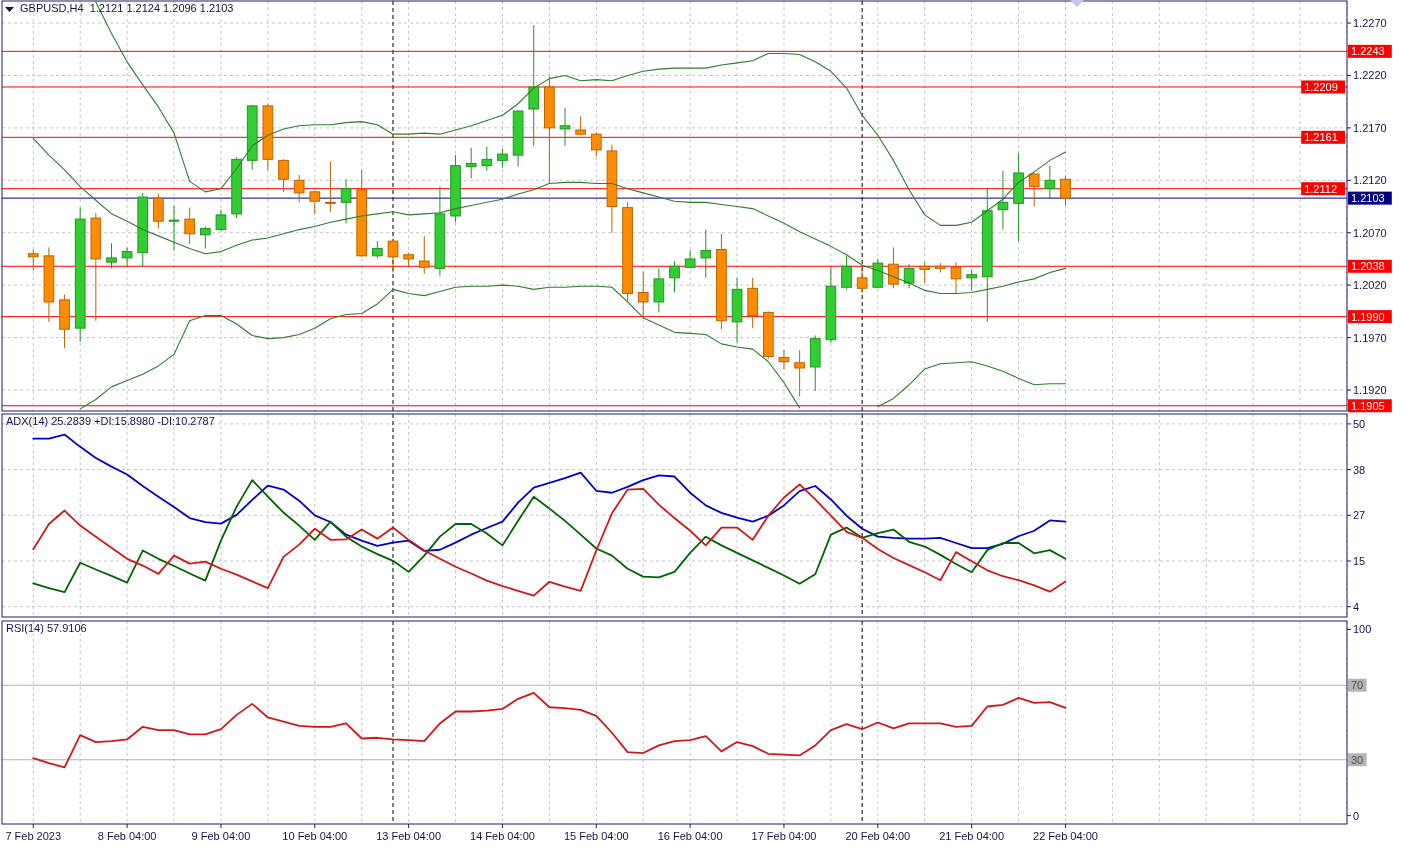 The image size is (1407, 847). Describe the element at coordinates (1370, 232) in the screenshot. I see `y-tick-label: 1.2070` at that location.